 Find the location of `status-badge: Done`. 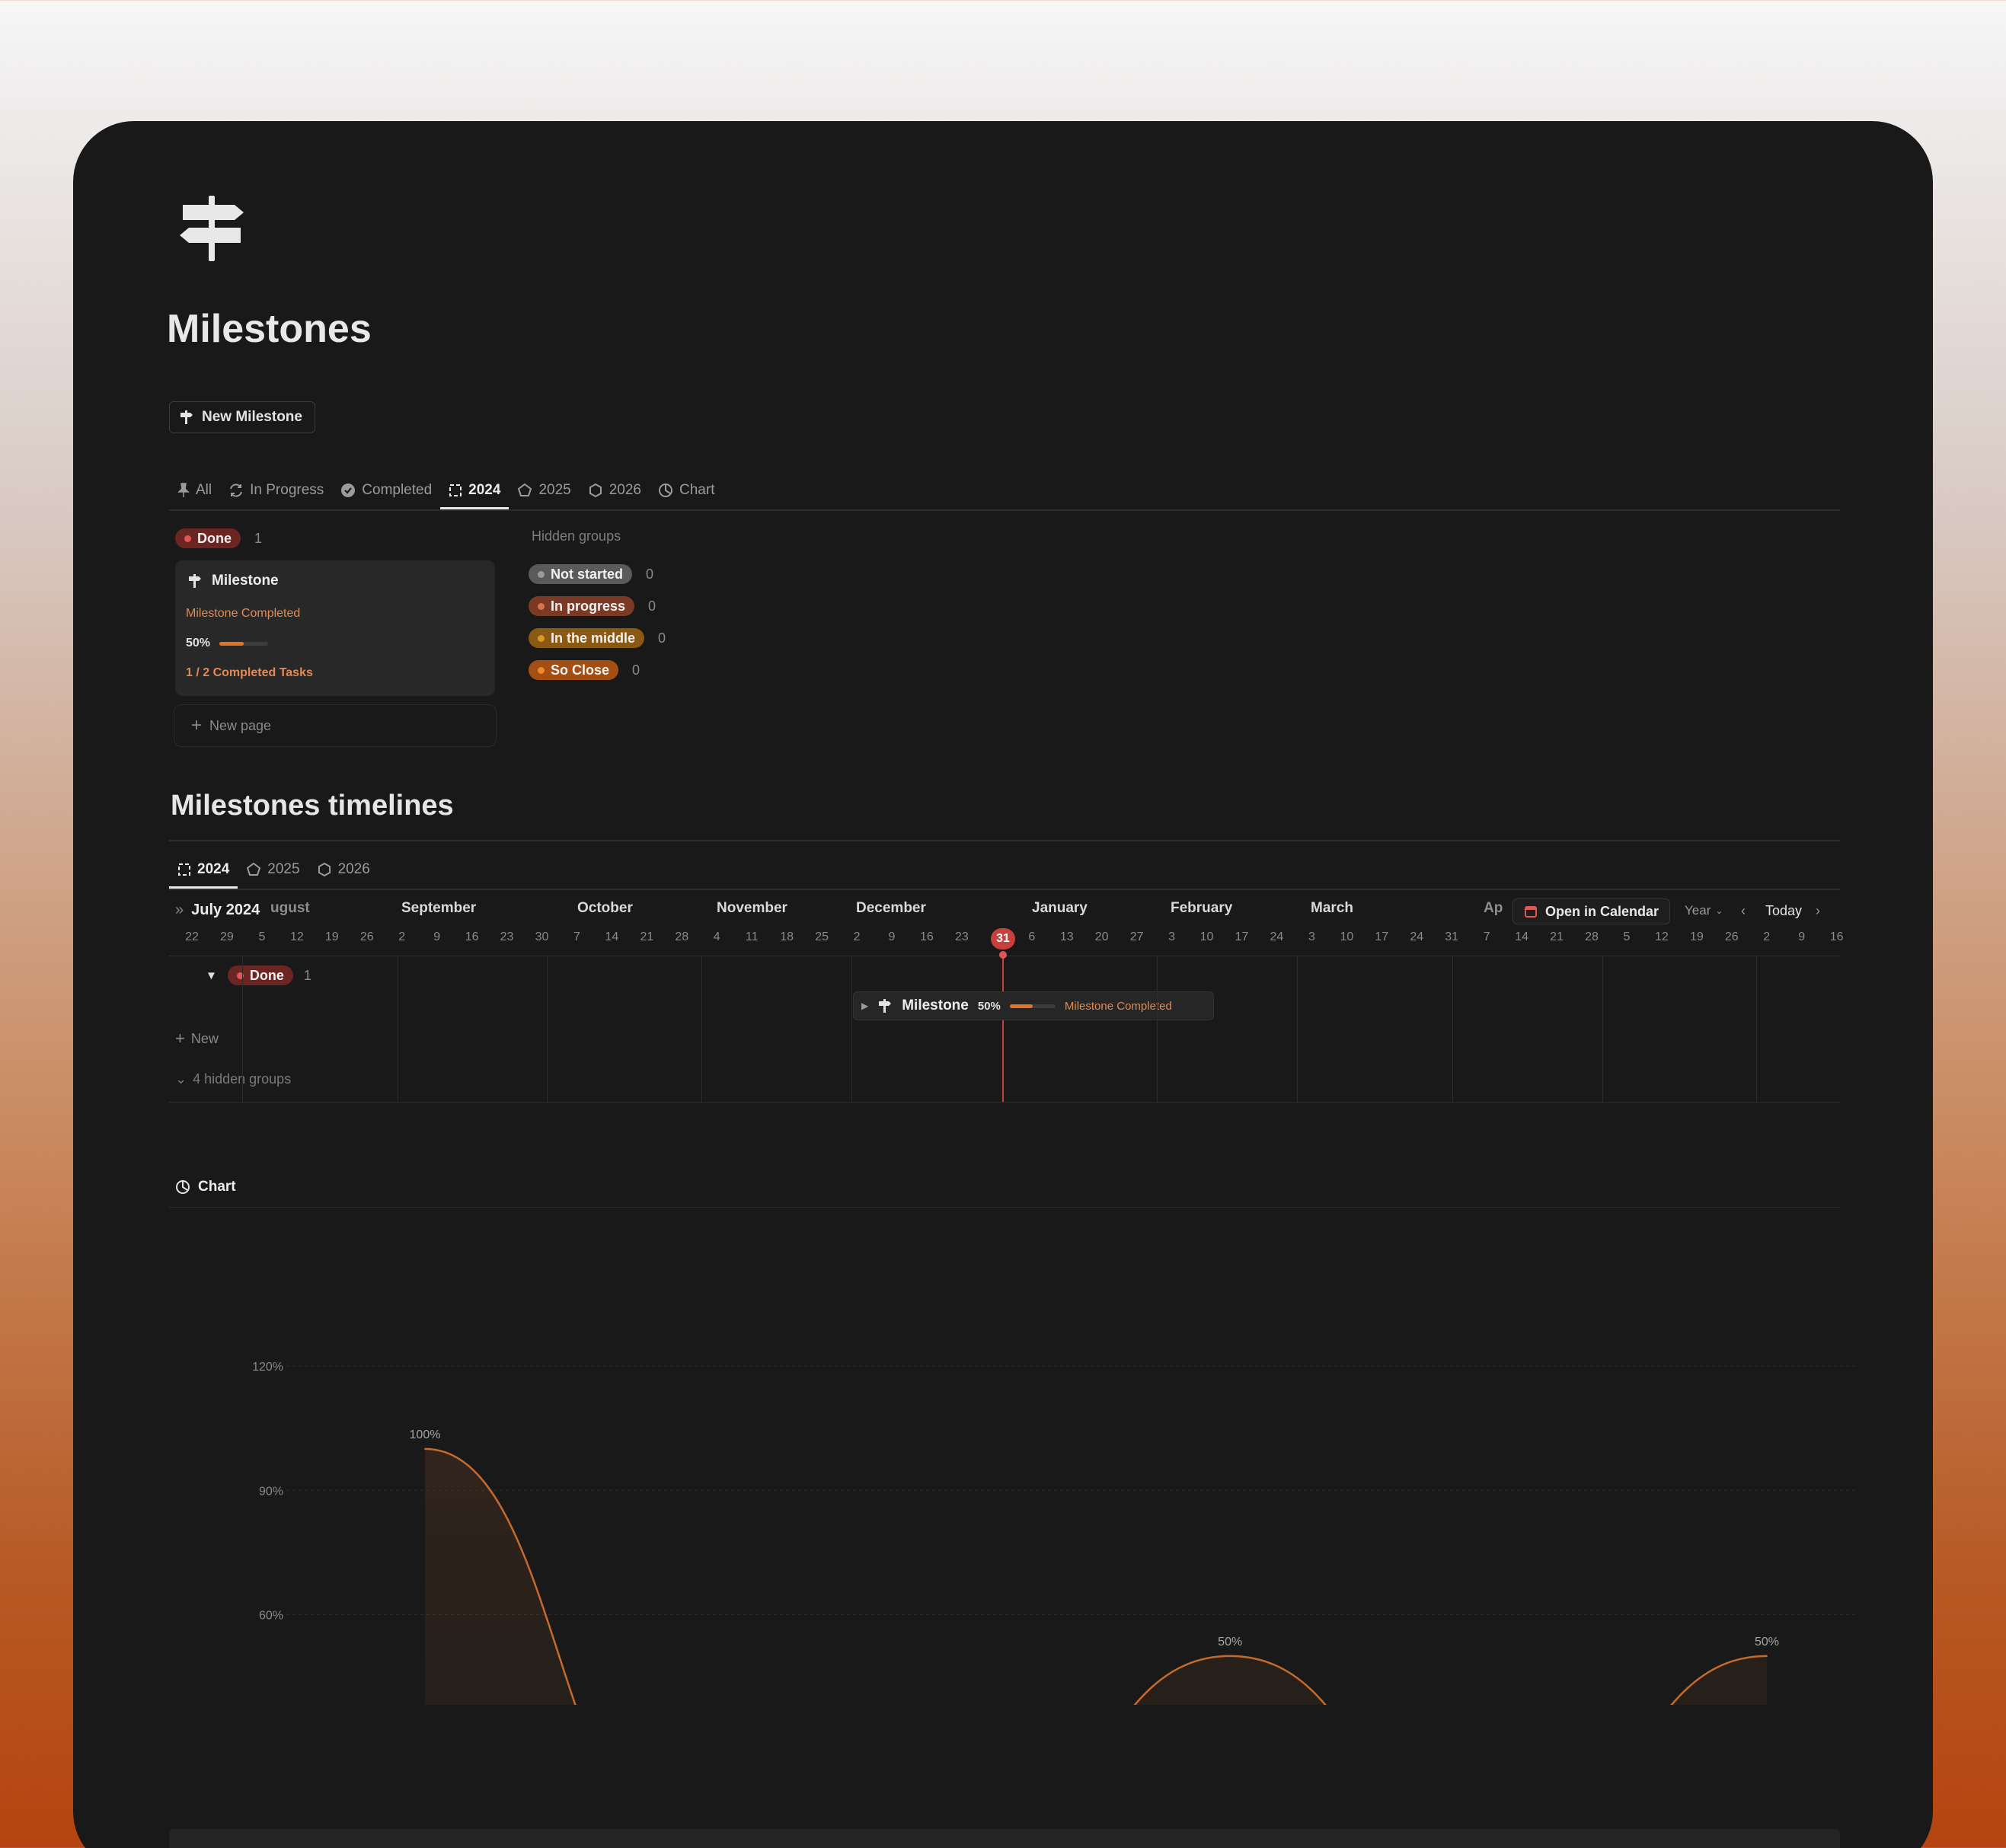

status-badge: Done is located at coordinates (208, 538).